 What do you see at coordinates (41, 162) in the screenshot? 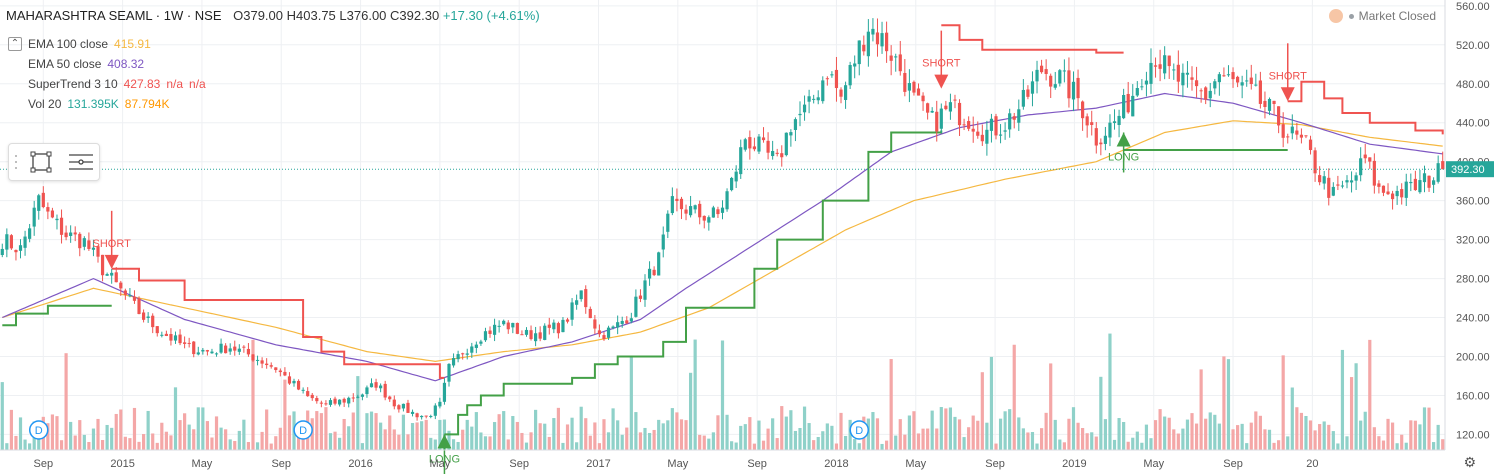
I see `rectangle-tool-icon` at bounding box center [41, 162].